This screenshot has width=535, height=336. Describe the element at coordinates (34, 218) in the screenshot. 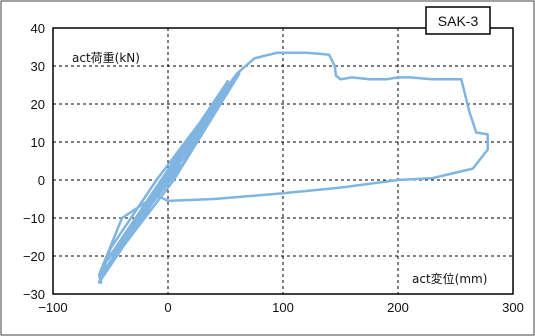

I see `y-tick-label-2: −10` at that location.